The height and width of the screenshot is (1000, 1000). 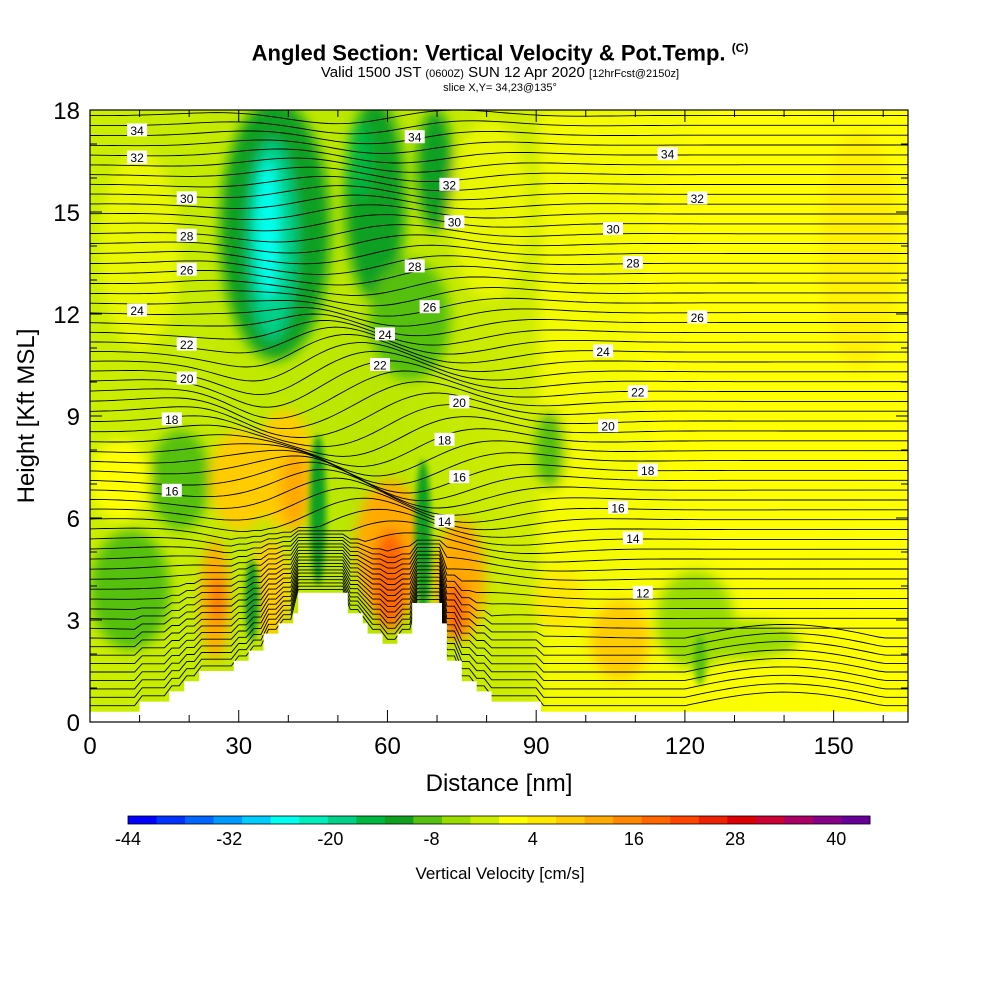 I want to click on contour-label: 22, so click(x=187, y=345).